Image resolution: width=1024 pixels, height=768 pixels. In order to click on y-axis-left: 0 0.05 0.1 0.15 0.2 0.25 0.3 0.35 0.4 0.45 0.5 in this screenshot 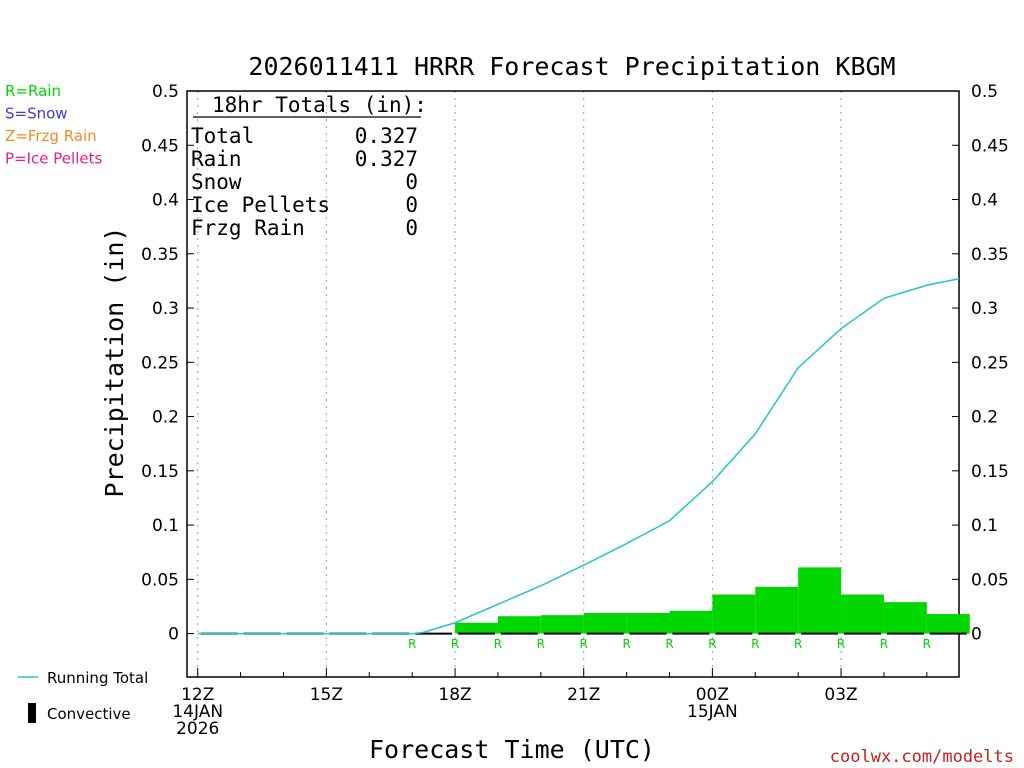, I will do `click(167, 363)`.